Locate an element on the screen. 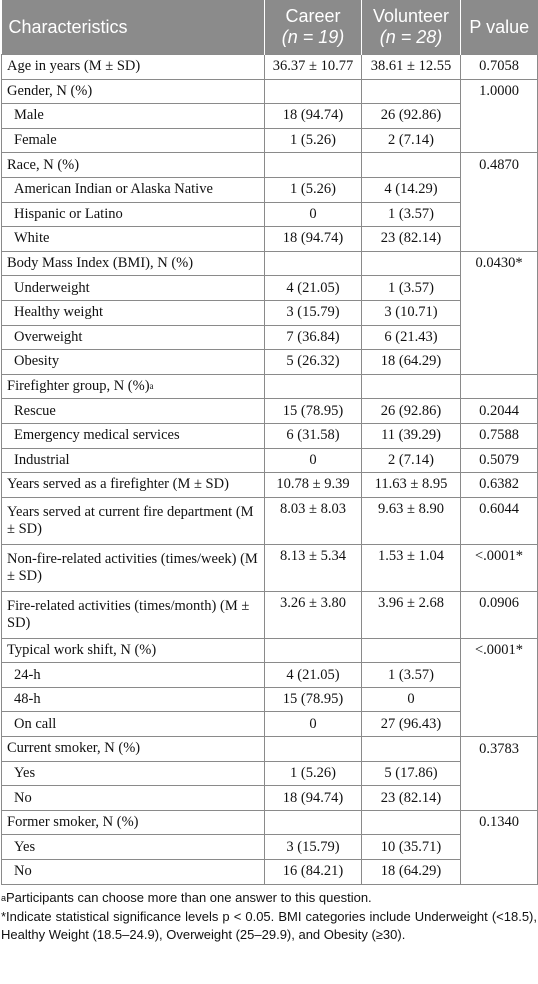  table-row: 24-h 4 (21.05) 1 (3.57) is located at coordinates (269, 675).